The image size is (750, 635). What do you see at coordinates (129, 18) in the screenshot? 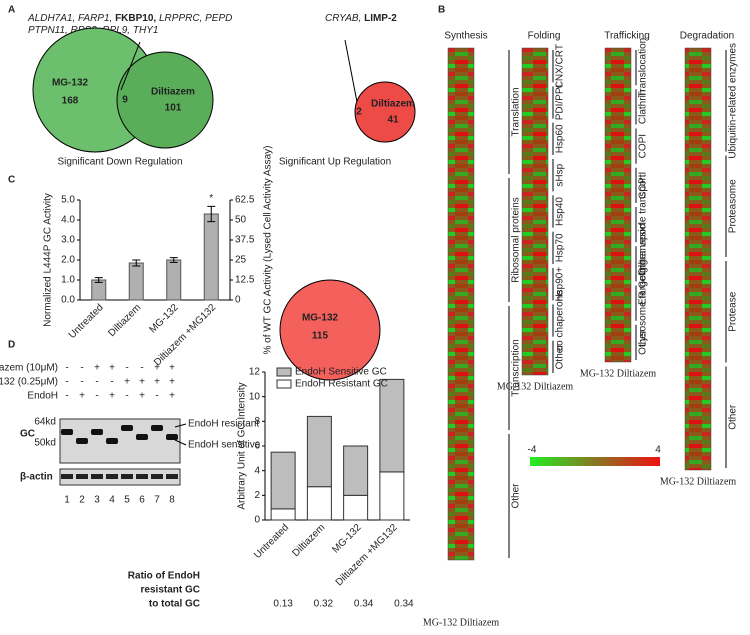
I see `gene-list: ALDH7A1, FARP1, FKBP10, LRPPRC, PEPD` at bounding box center [129, 18].